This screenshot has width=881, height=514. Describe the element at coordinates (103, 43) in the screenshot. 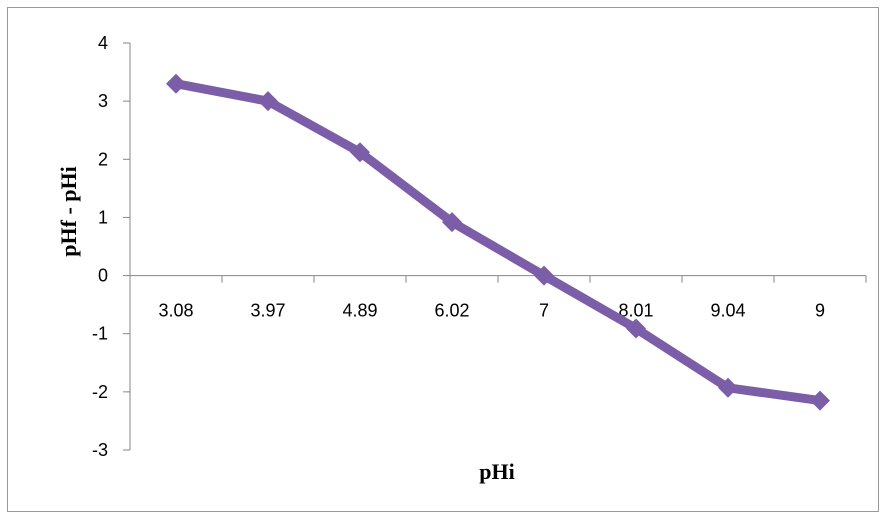

I see `y-tick-label: 4` at that location.